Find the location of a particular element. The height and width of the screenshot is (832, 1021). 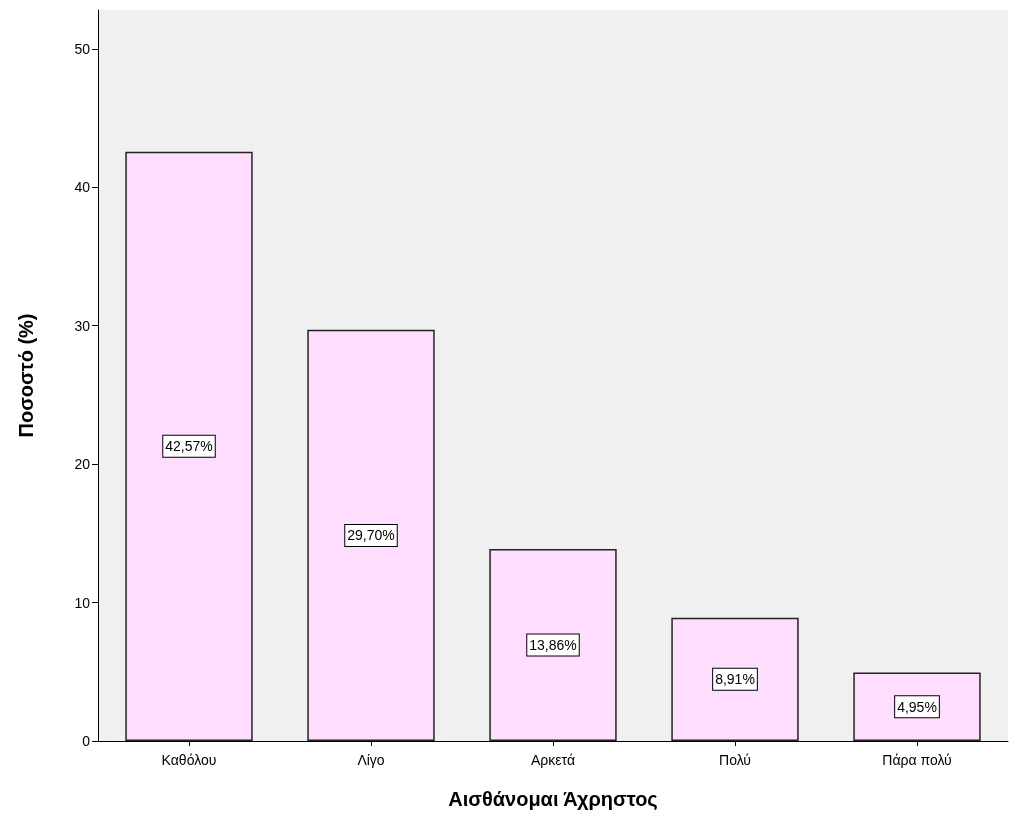

y-axis-title: Ποσοστό (%) is located at coordinates (26, 375).